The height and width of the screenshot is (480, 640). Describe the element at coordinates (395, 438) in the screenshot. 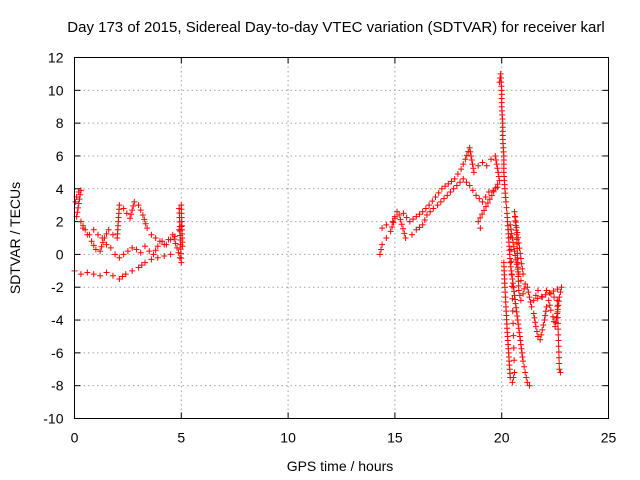

I see `x-tick-label: 15` at that location.